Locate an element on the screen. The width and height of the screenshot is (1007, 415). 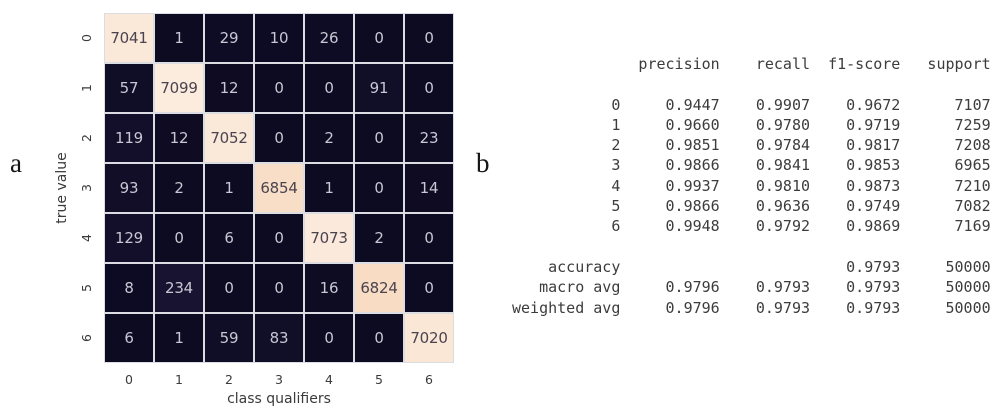
x-tick-label-1: 1 is located at coordinates (179, 379).